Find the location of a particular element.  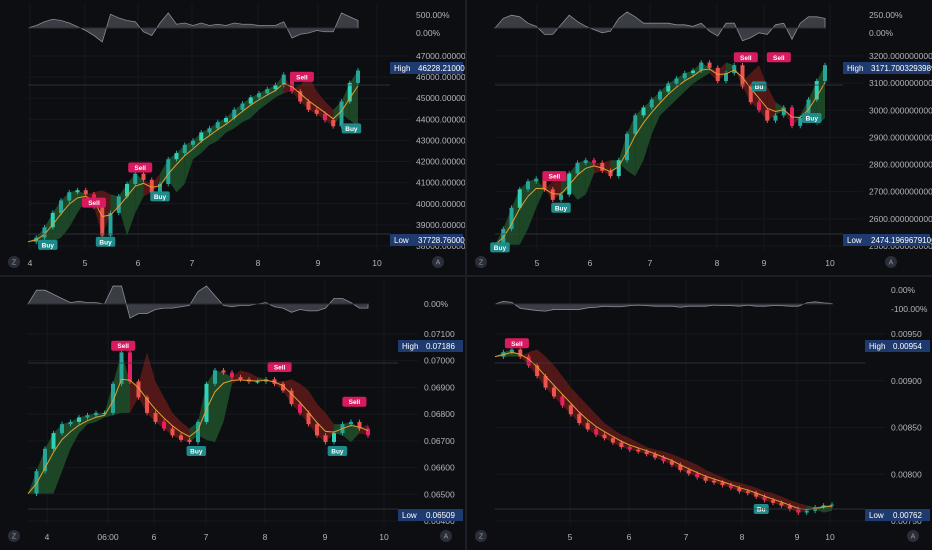

low-tag-label: Low is located at coordinates (854, 240).